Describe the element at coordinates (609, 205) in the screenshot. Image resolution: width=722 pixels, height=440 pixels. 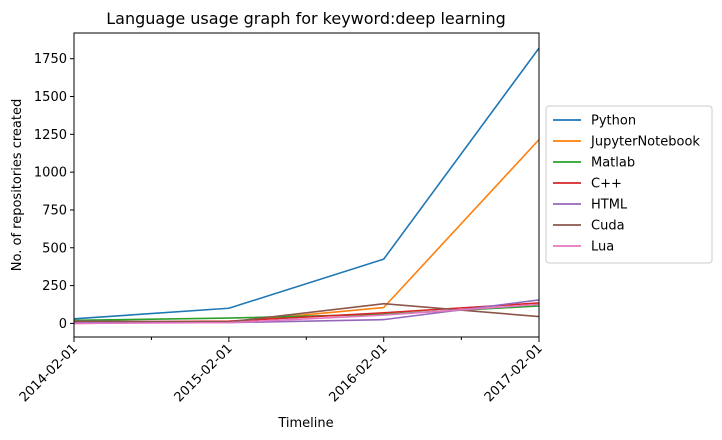
I see `legend-label-html: HTML` at that location.